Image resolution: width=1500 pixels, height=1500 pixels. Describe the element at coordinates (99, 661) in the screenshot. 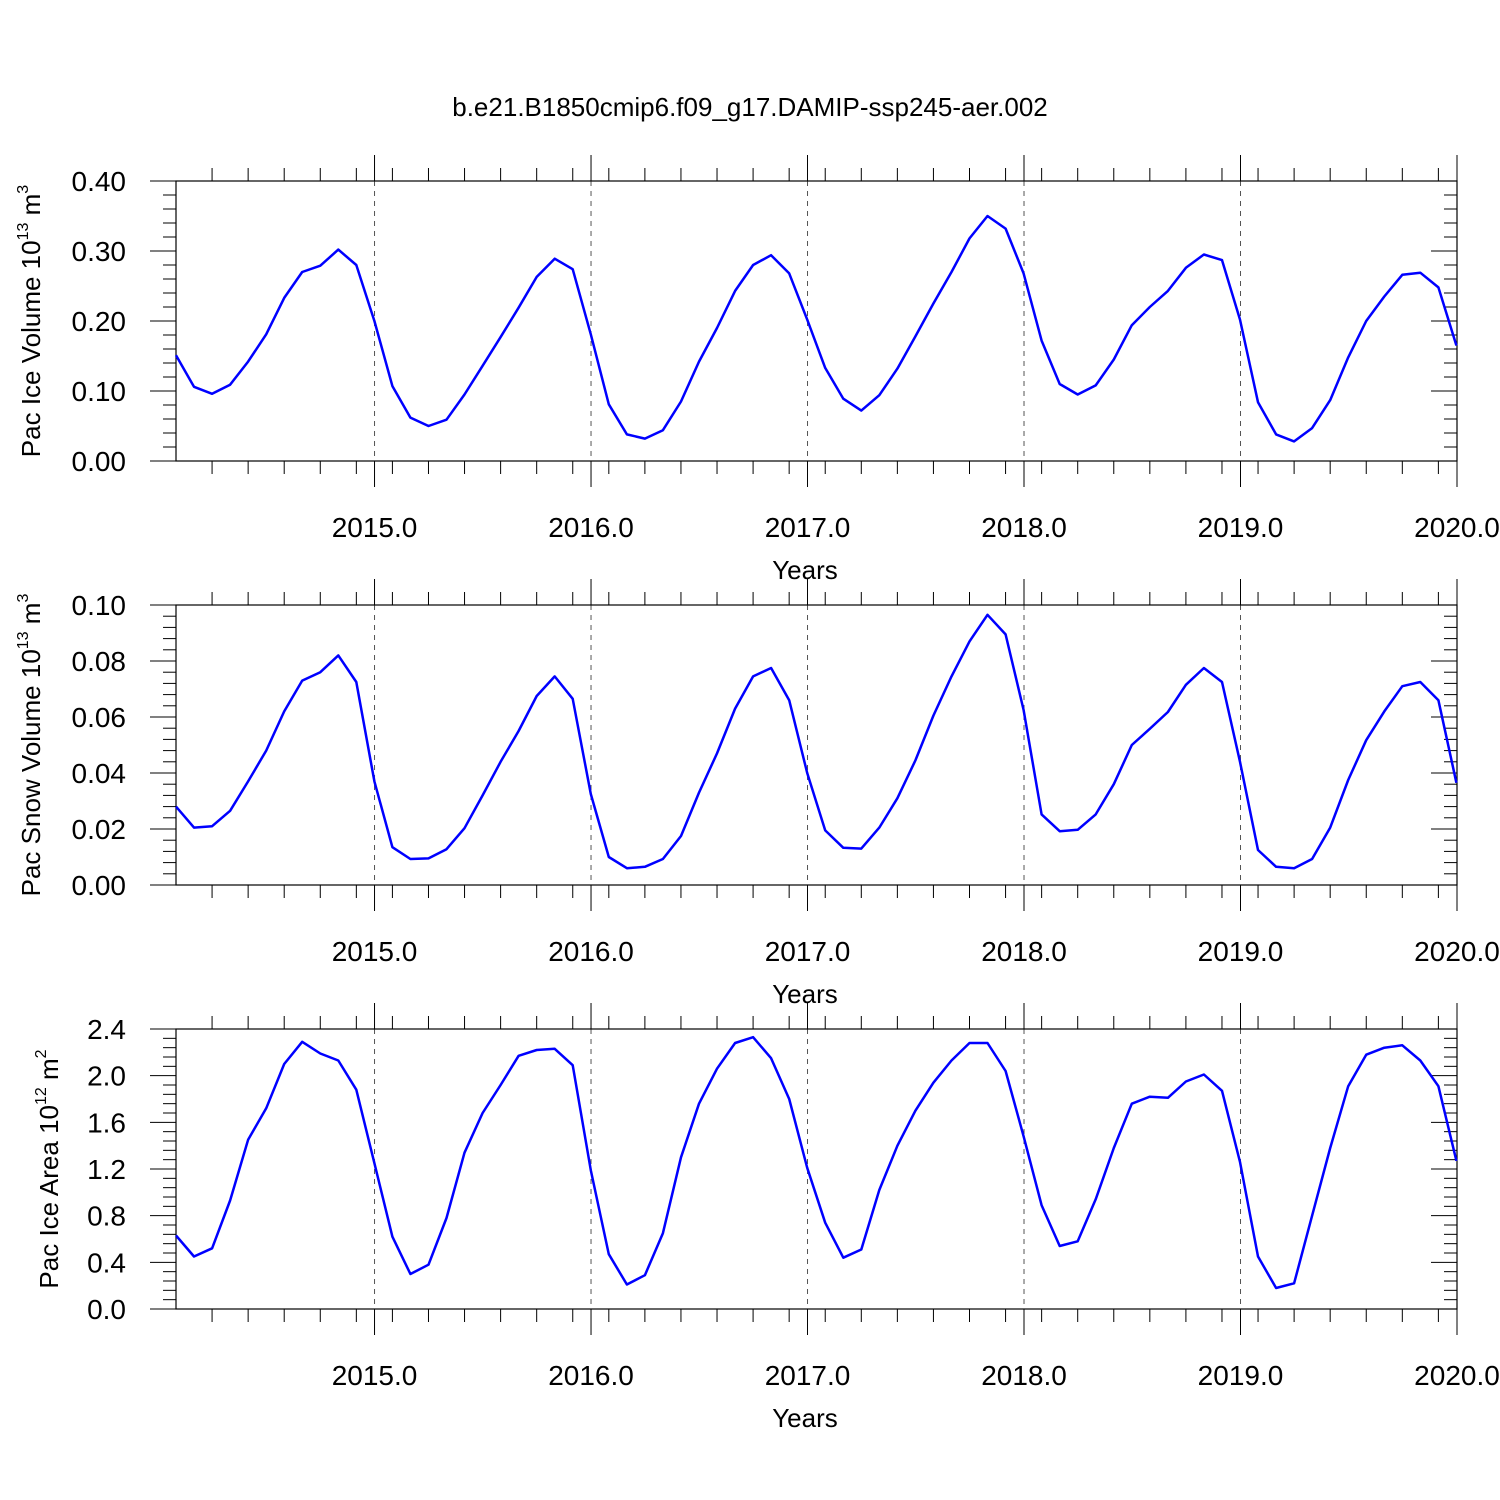

I see `ytick-label: 0.08` at that location.